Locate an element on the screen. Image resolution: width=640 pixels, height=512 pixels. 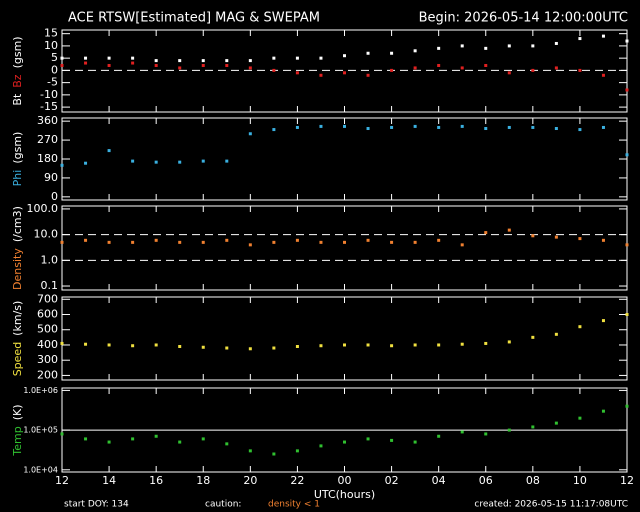
y-label-part: (gsm) is located at coordinates (17, 52).